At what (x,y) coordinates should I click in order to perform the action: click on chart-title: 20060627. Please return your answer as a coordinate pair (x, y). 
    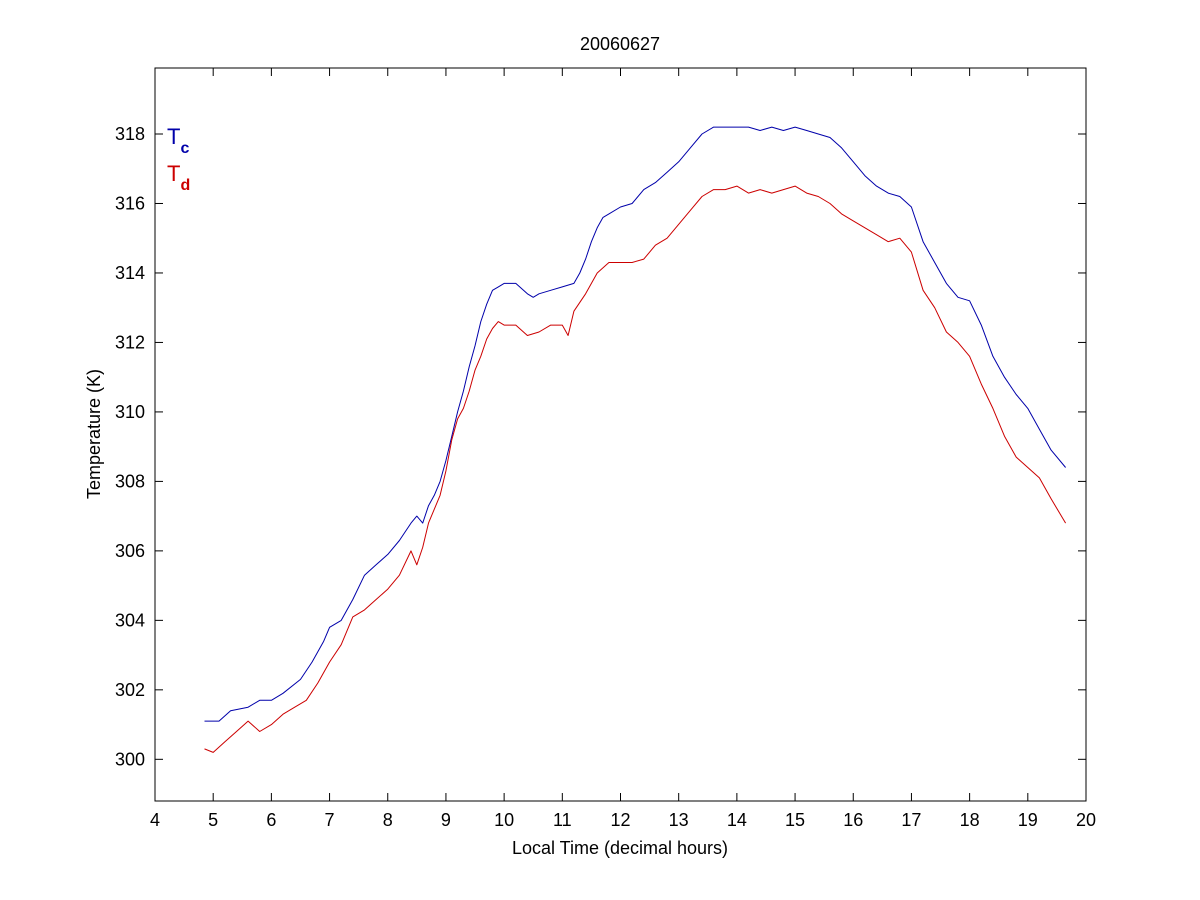
    Looking at the image, I should click on (620, 44).